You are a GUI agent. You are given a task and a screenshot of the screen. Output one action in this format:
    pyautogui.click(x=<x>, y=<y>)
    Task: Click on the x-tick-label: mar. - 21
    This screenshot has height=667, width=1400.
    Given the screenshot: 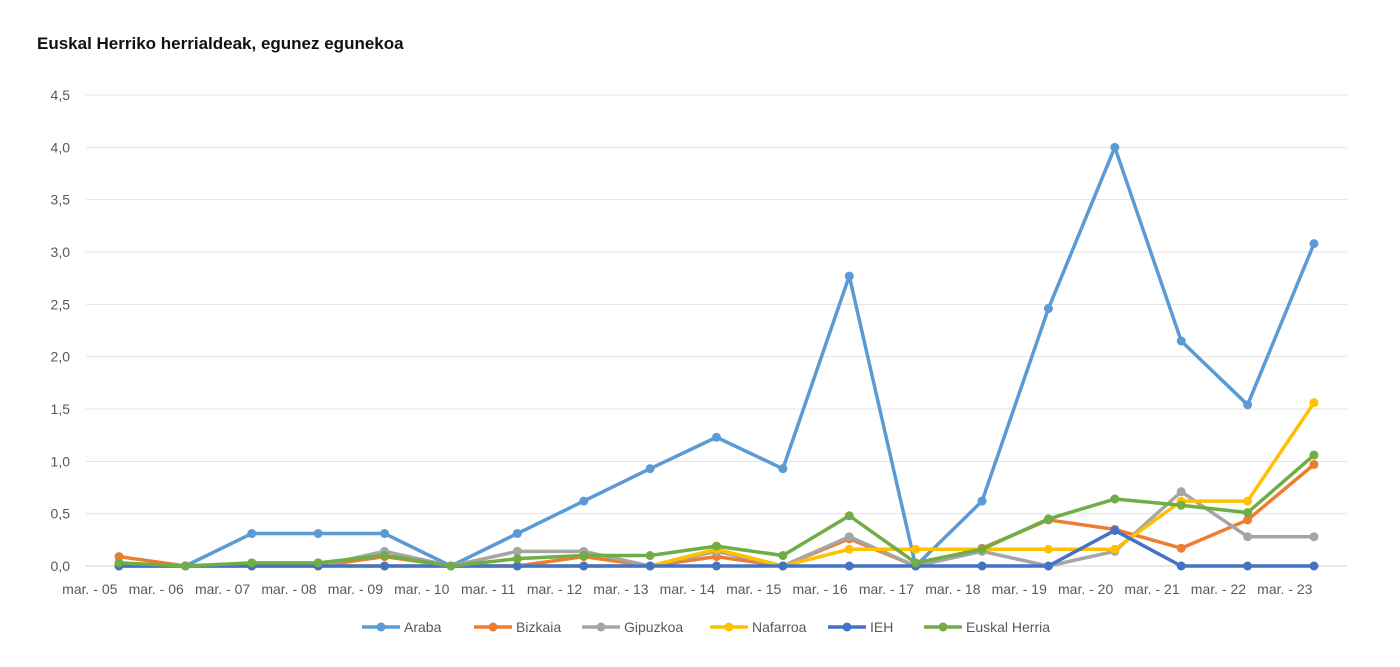 What is the action you would take?
    pyautogui.click(x=1151, y=589)
    